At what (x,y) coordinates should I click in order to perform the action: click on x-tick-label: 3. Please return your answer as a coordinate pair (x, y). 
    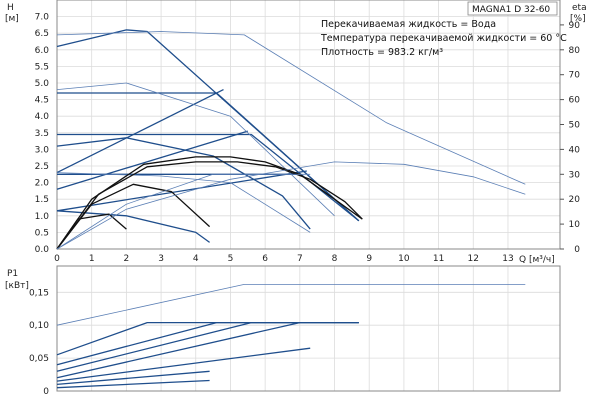
    Looking at the image, I should click on (161, 259).